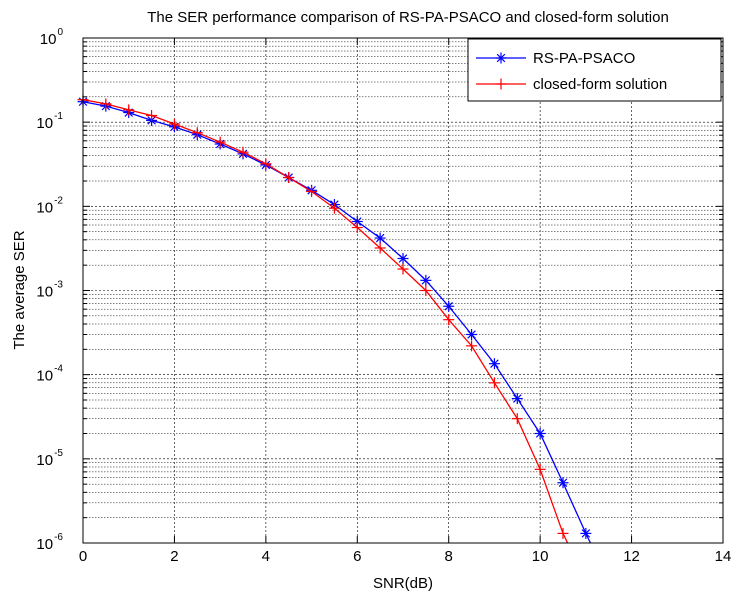 The height and width of the screenshot is (599, 740). What do you see at coordinates (571, 71) in the screenshot?
I see `legend-items: RS-PA-PSACO closed-form solution` at bounding box center [571, 71].